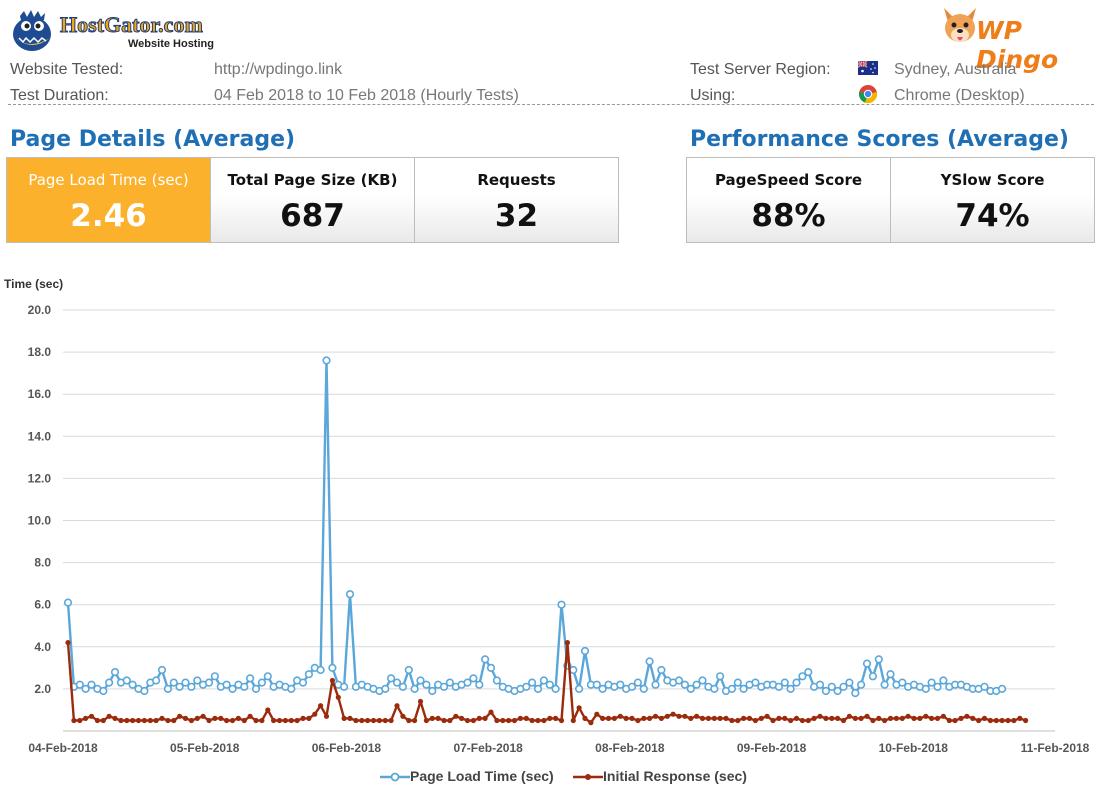  Describe the element at coordinates (42, 563) in the screenshot. I see `y-tick-label: 8.0` at that location.